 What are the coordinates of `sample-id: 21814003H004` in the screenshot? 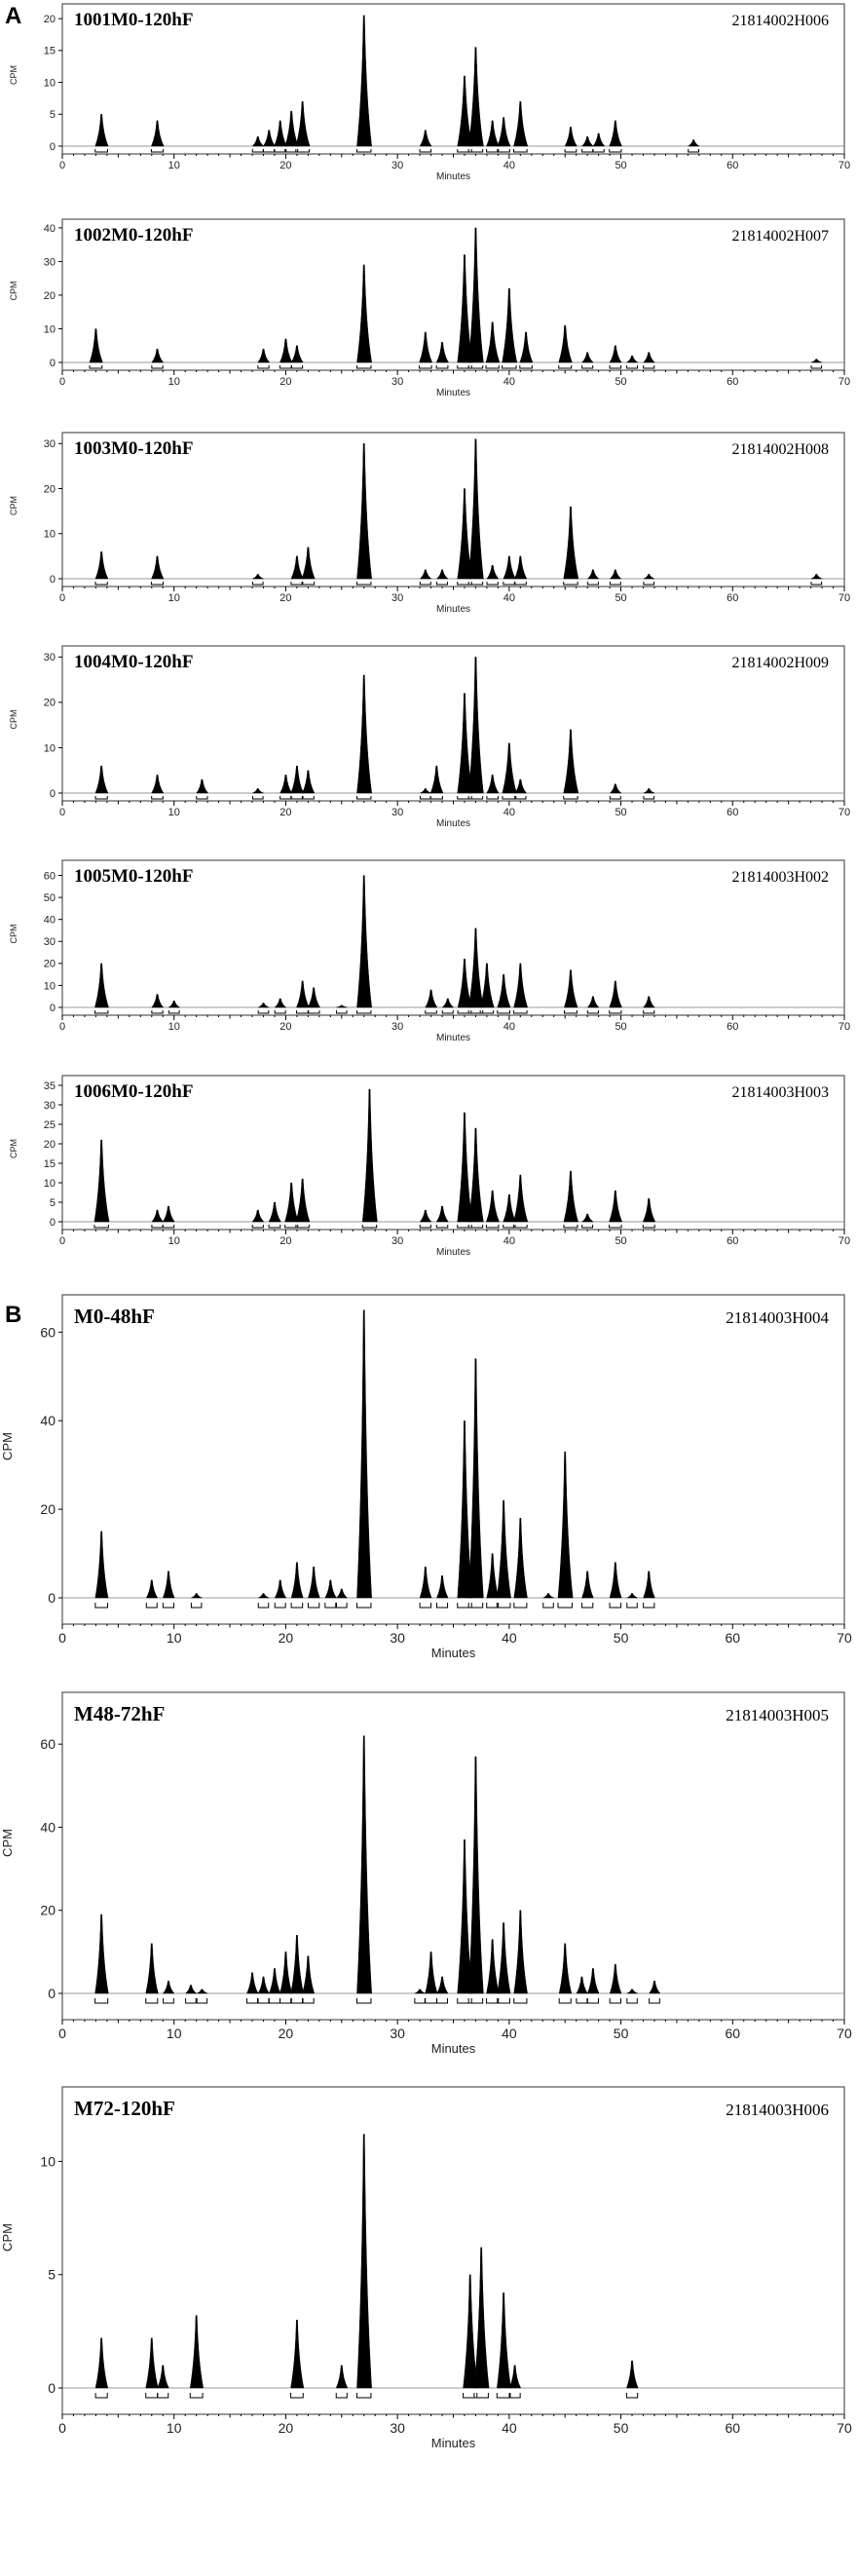 It's located at (777, 1317).